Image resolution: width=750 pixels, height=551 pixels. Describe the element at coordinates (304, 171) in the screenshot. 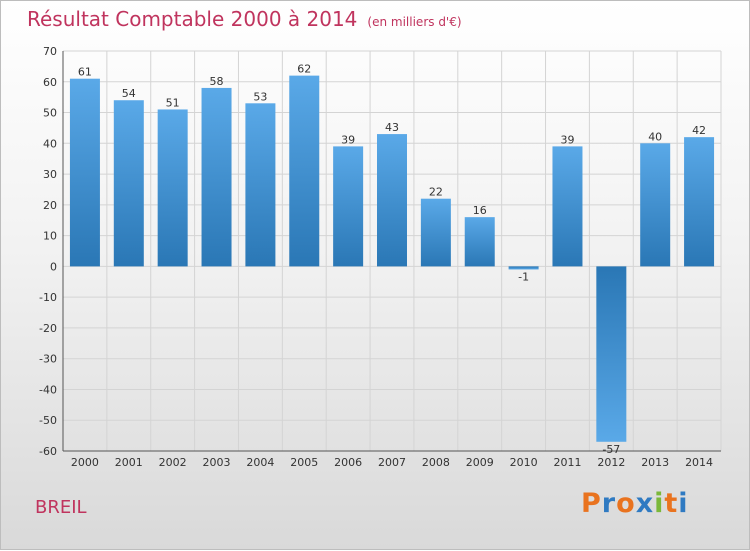

I see `bar-2005` at that location.